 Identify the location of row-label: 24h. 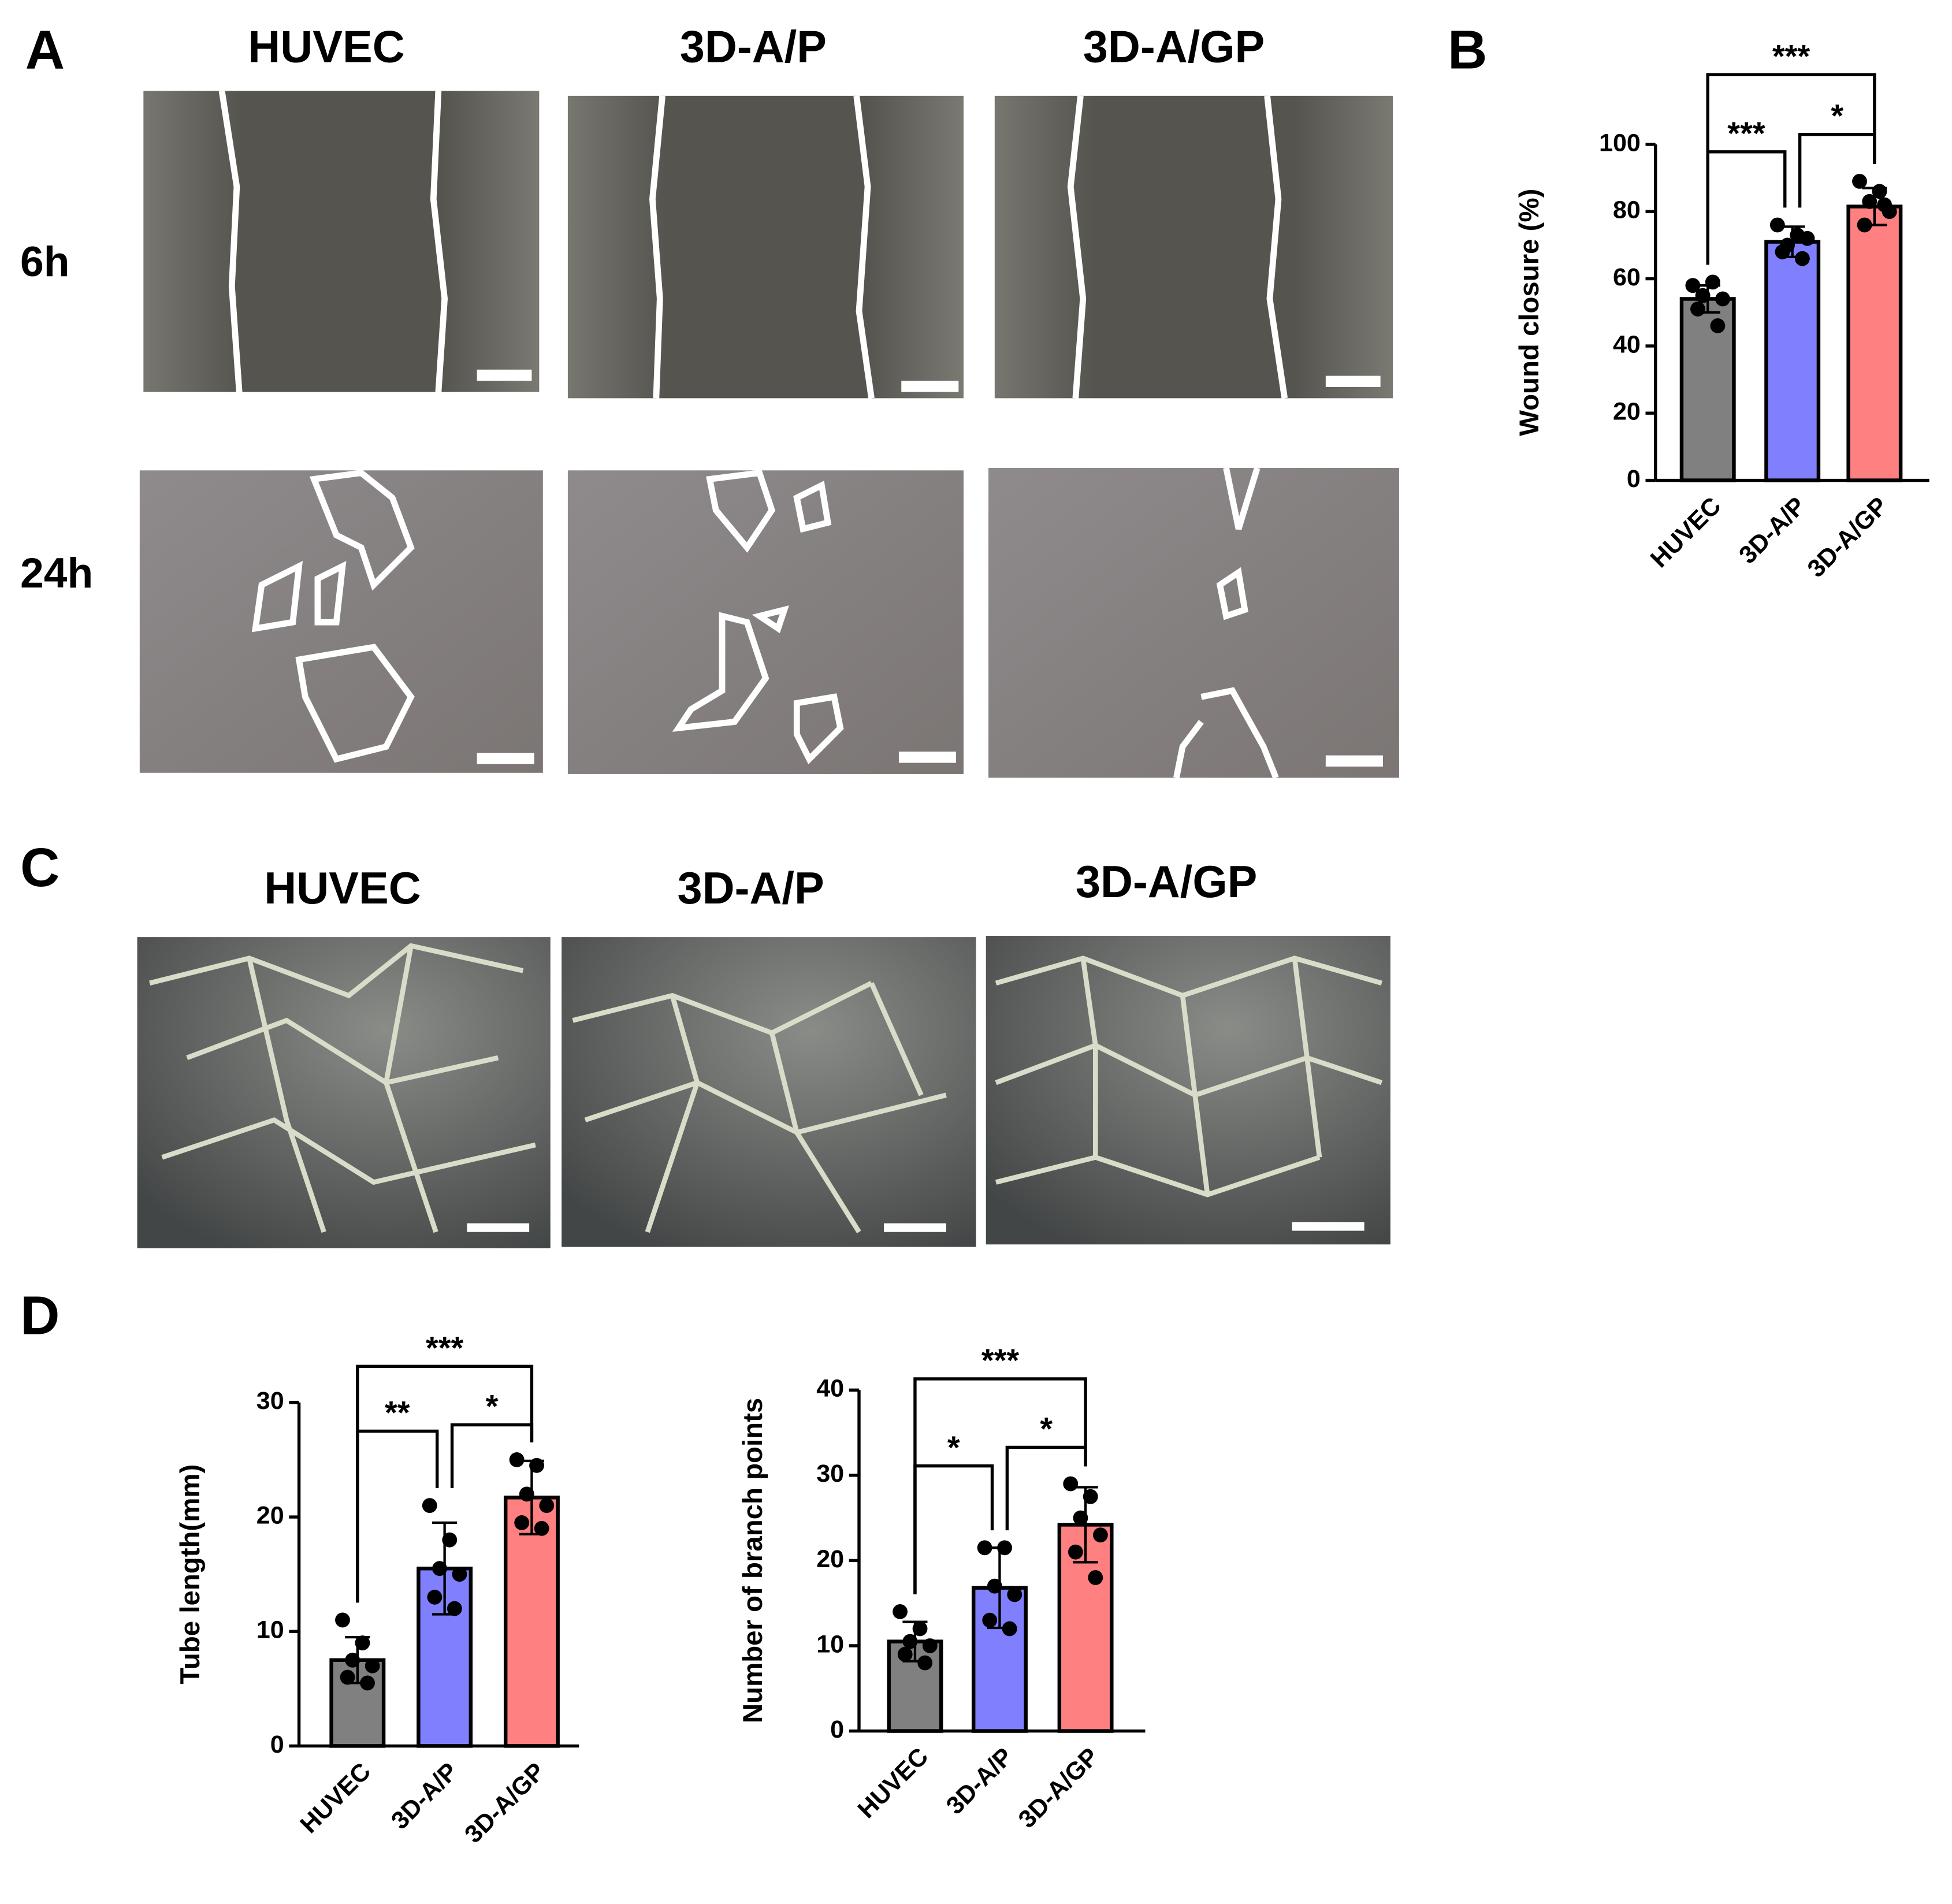
(56, 573).